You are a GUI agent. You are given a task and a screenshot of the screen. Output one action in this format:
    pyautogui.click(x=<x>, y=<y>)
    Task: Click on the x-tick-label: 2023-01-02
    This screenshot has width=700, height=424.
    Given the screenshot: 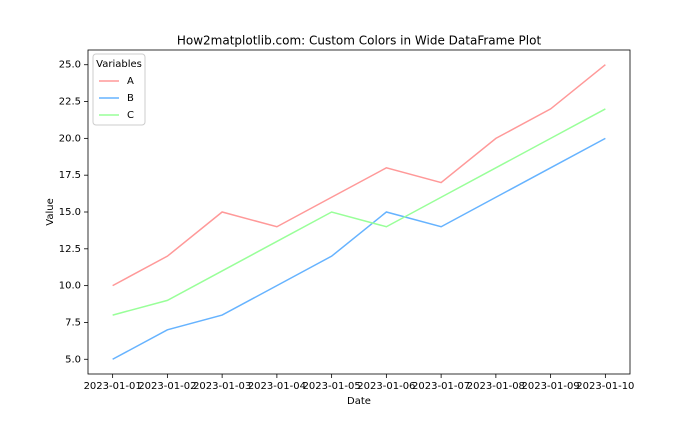 What is the action you would take?
    pyautogui.click(x=167, y=386)
    